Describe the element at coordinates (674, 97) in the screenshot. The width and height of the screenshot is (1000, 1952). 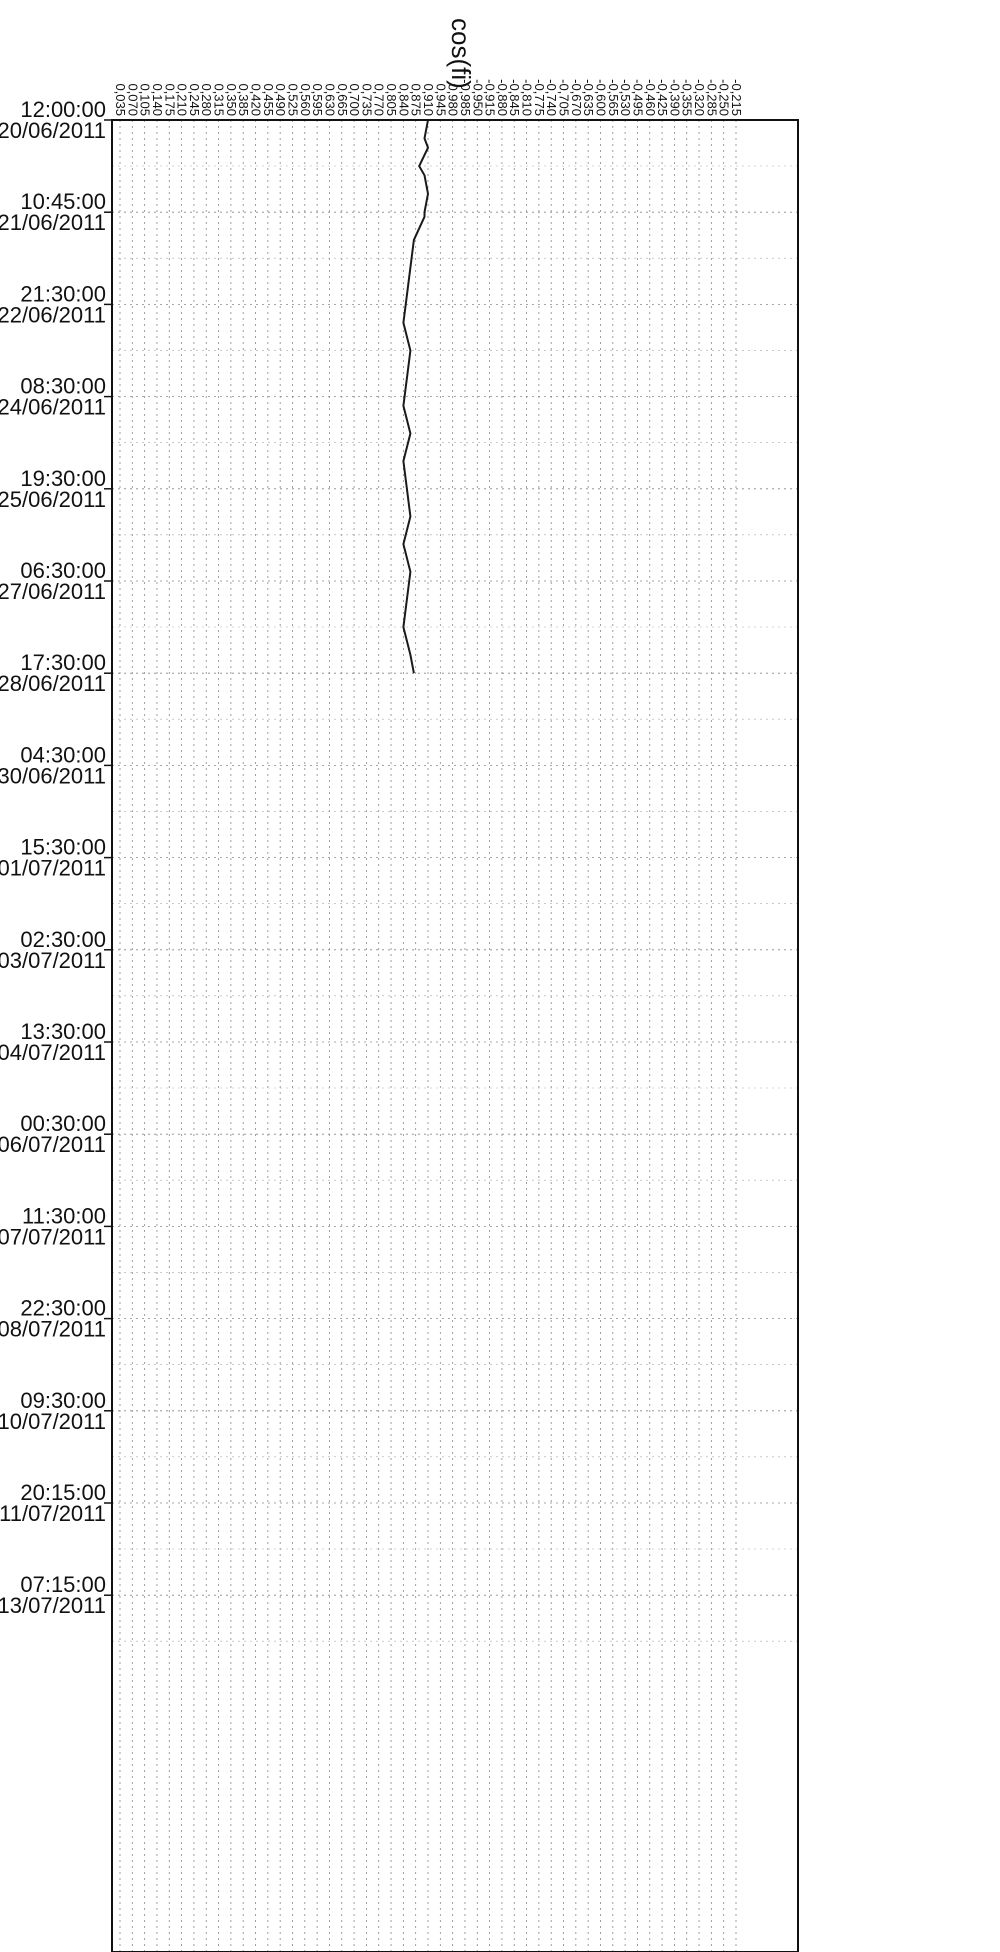
I see `x-tick-label: -0,390` at that location.